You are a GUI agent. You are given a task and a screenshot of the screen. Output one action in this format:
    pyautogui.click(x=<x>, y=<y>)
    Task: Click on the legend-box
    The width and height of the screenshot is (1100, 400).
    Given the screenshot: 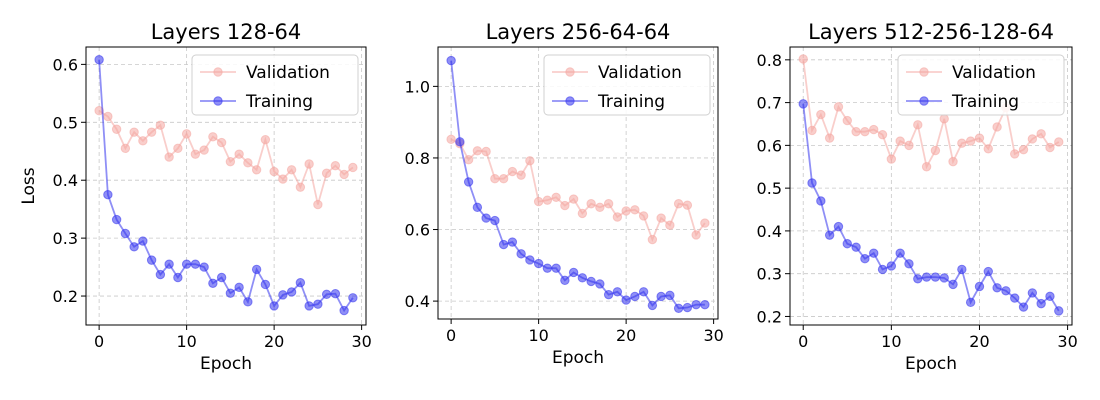 What is the action you would take?
    pyautogui.click(x=275, y=85)
    